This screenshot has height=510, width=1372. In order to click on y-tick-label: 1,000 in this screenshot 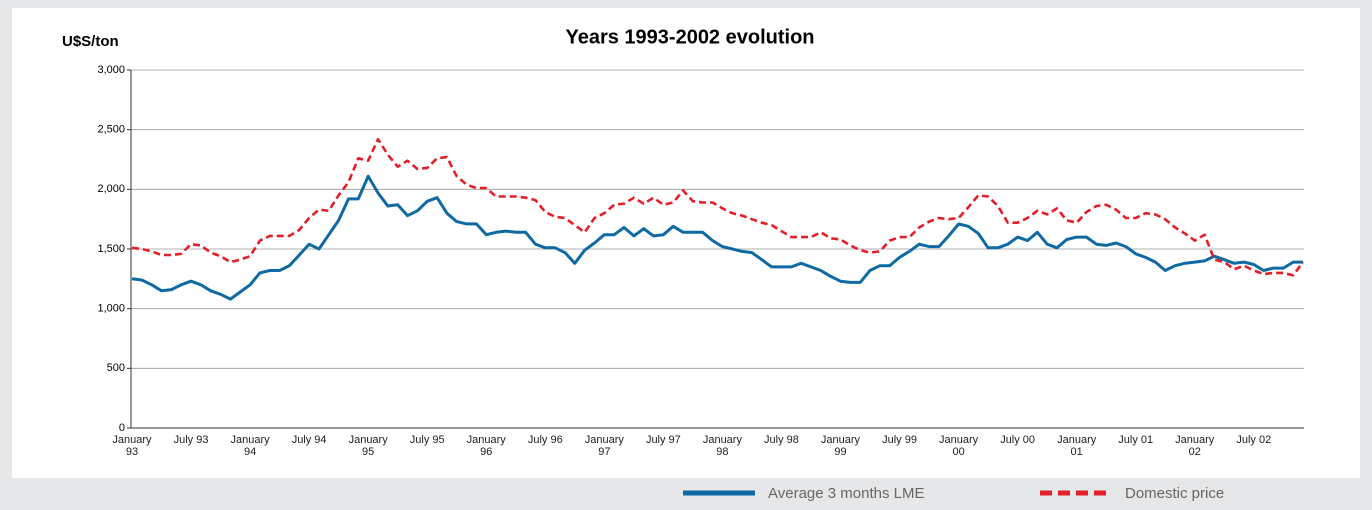, I will do `click(111, 309)`.